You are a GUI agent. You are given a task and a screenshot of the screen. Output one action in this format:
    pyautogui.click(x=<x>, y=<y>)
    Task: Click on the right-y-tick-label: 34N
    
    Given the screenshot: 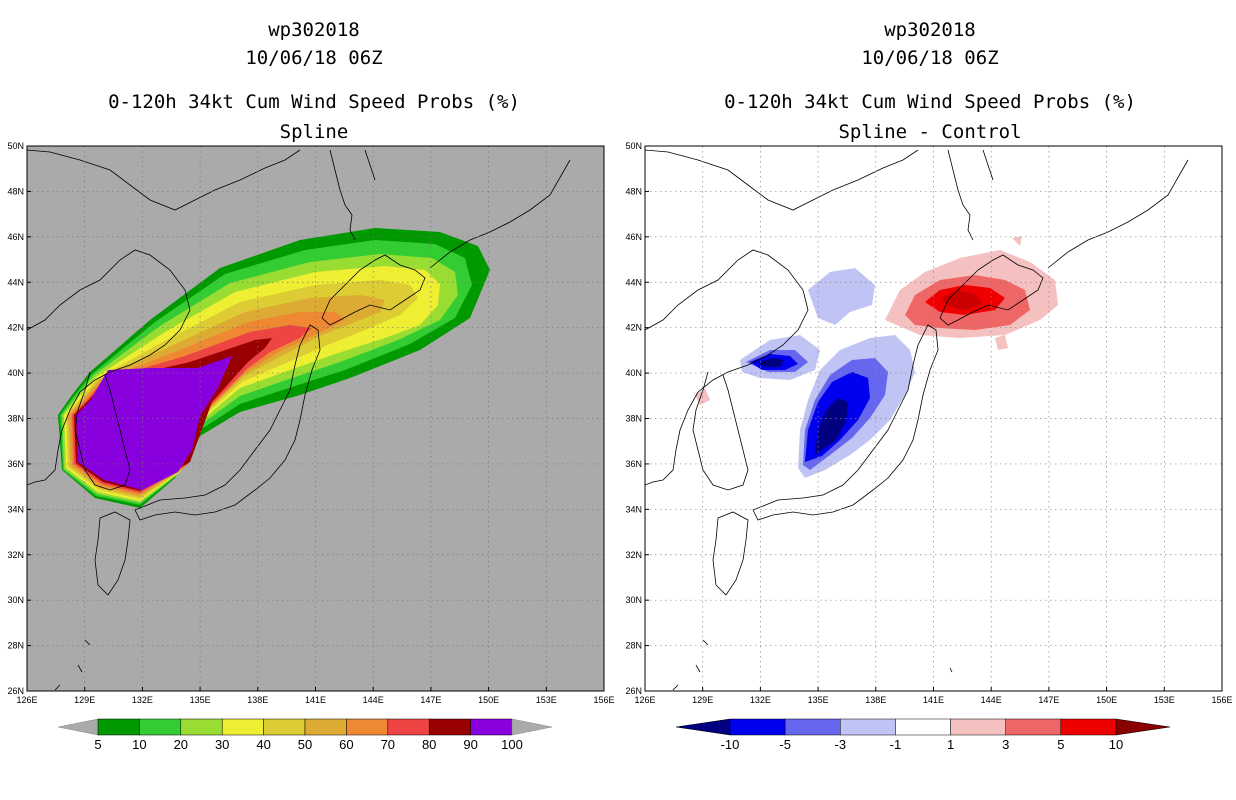 What is the action you would take?
    pyautogui.click(x=633, y=509)
    